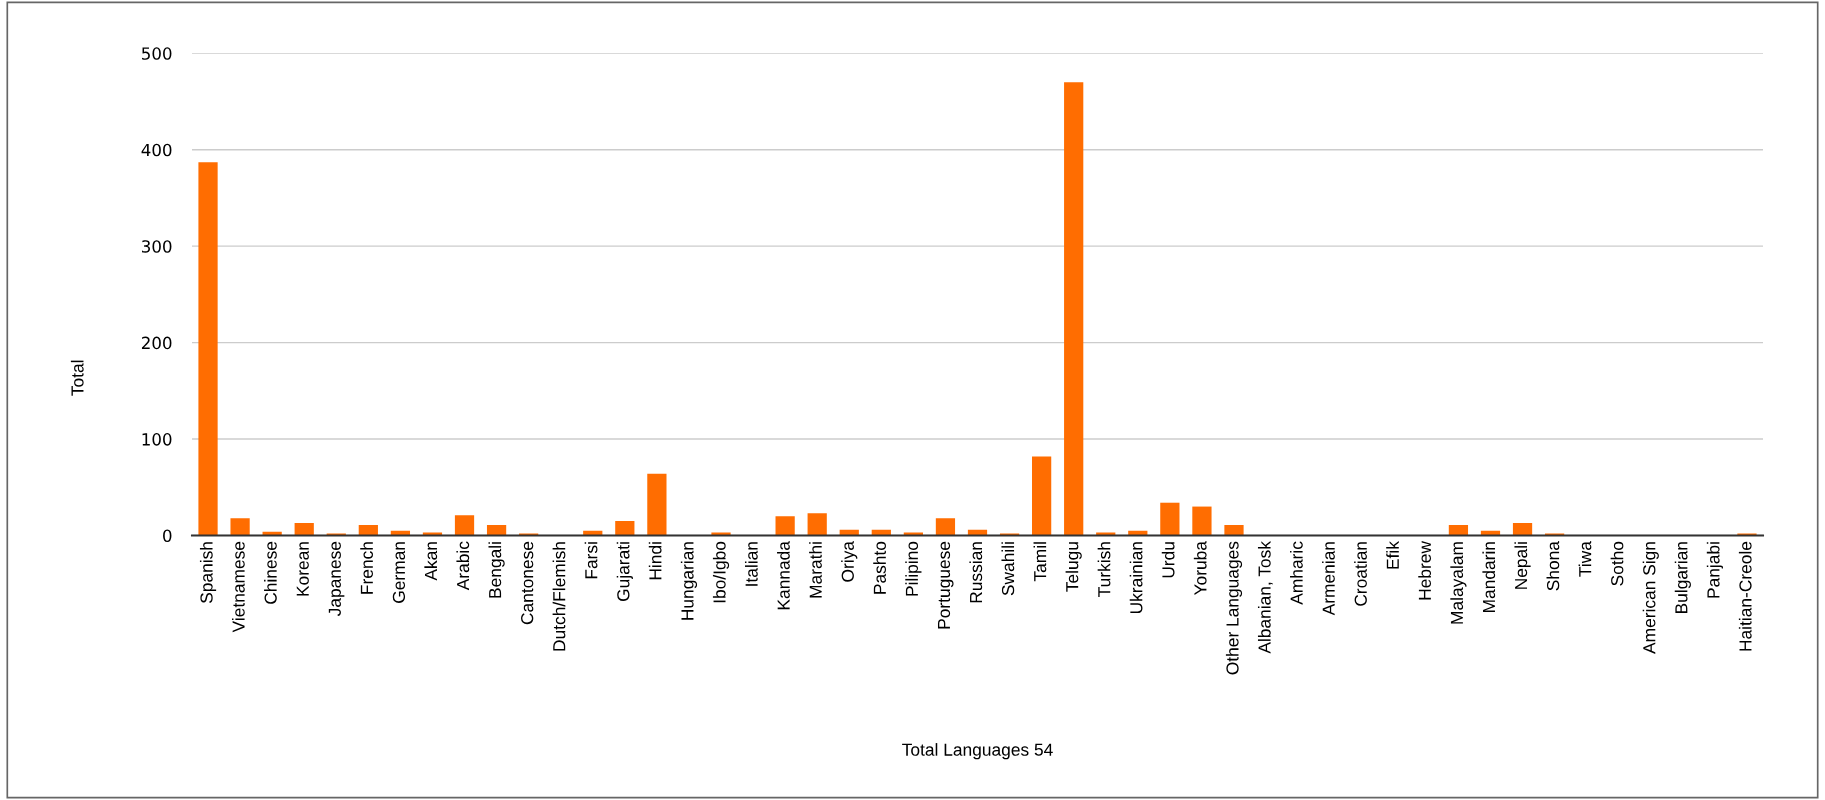  I want to click on x-tick-label: German, so click(399, 572).